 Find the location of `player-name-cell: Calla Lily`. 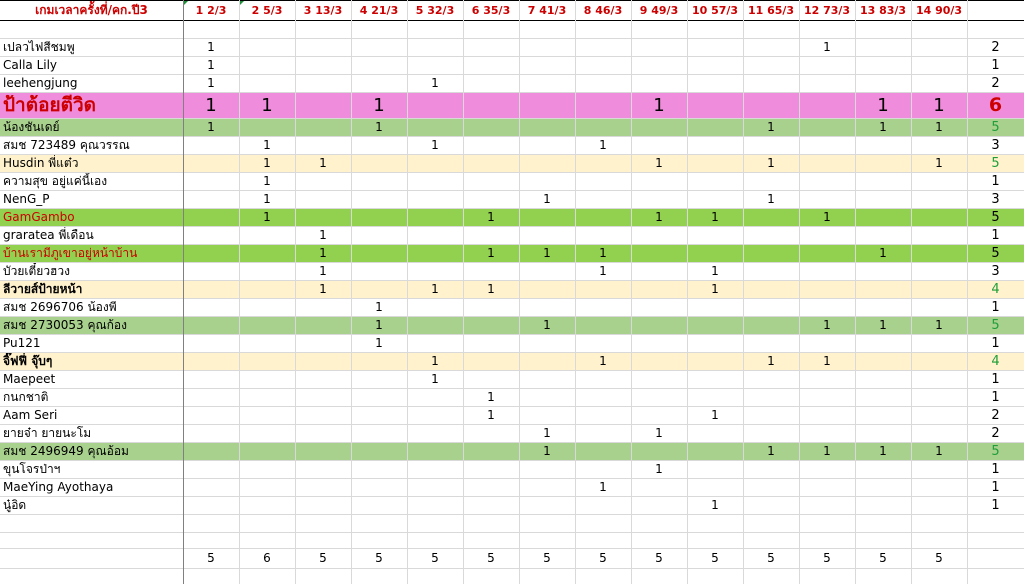

player-name-cell: Calla Lily is located at coordinates (30, 65).